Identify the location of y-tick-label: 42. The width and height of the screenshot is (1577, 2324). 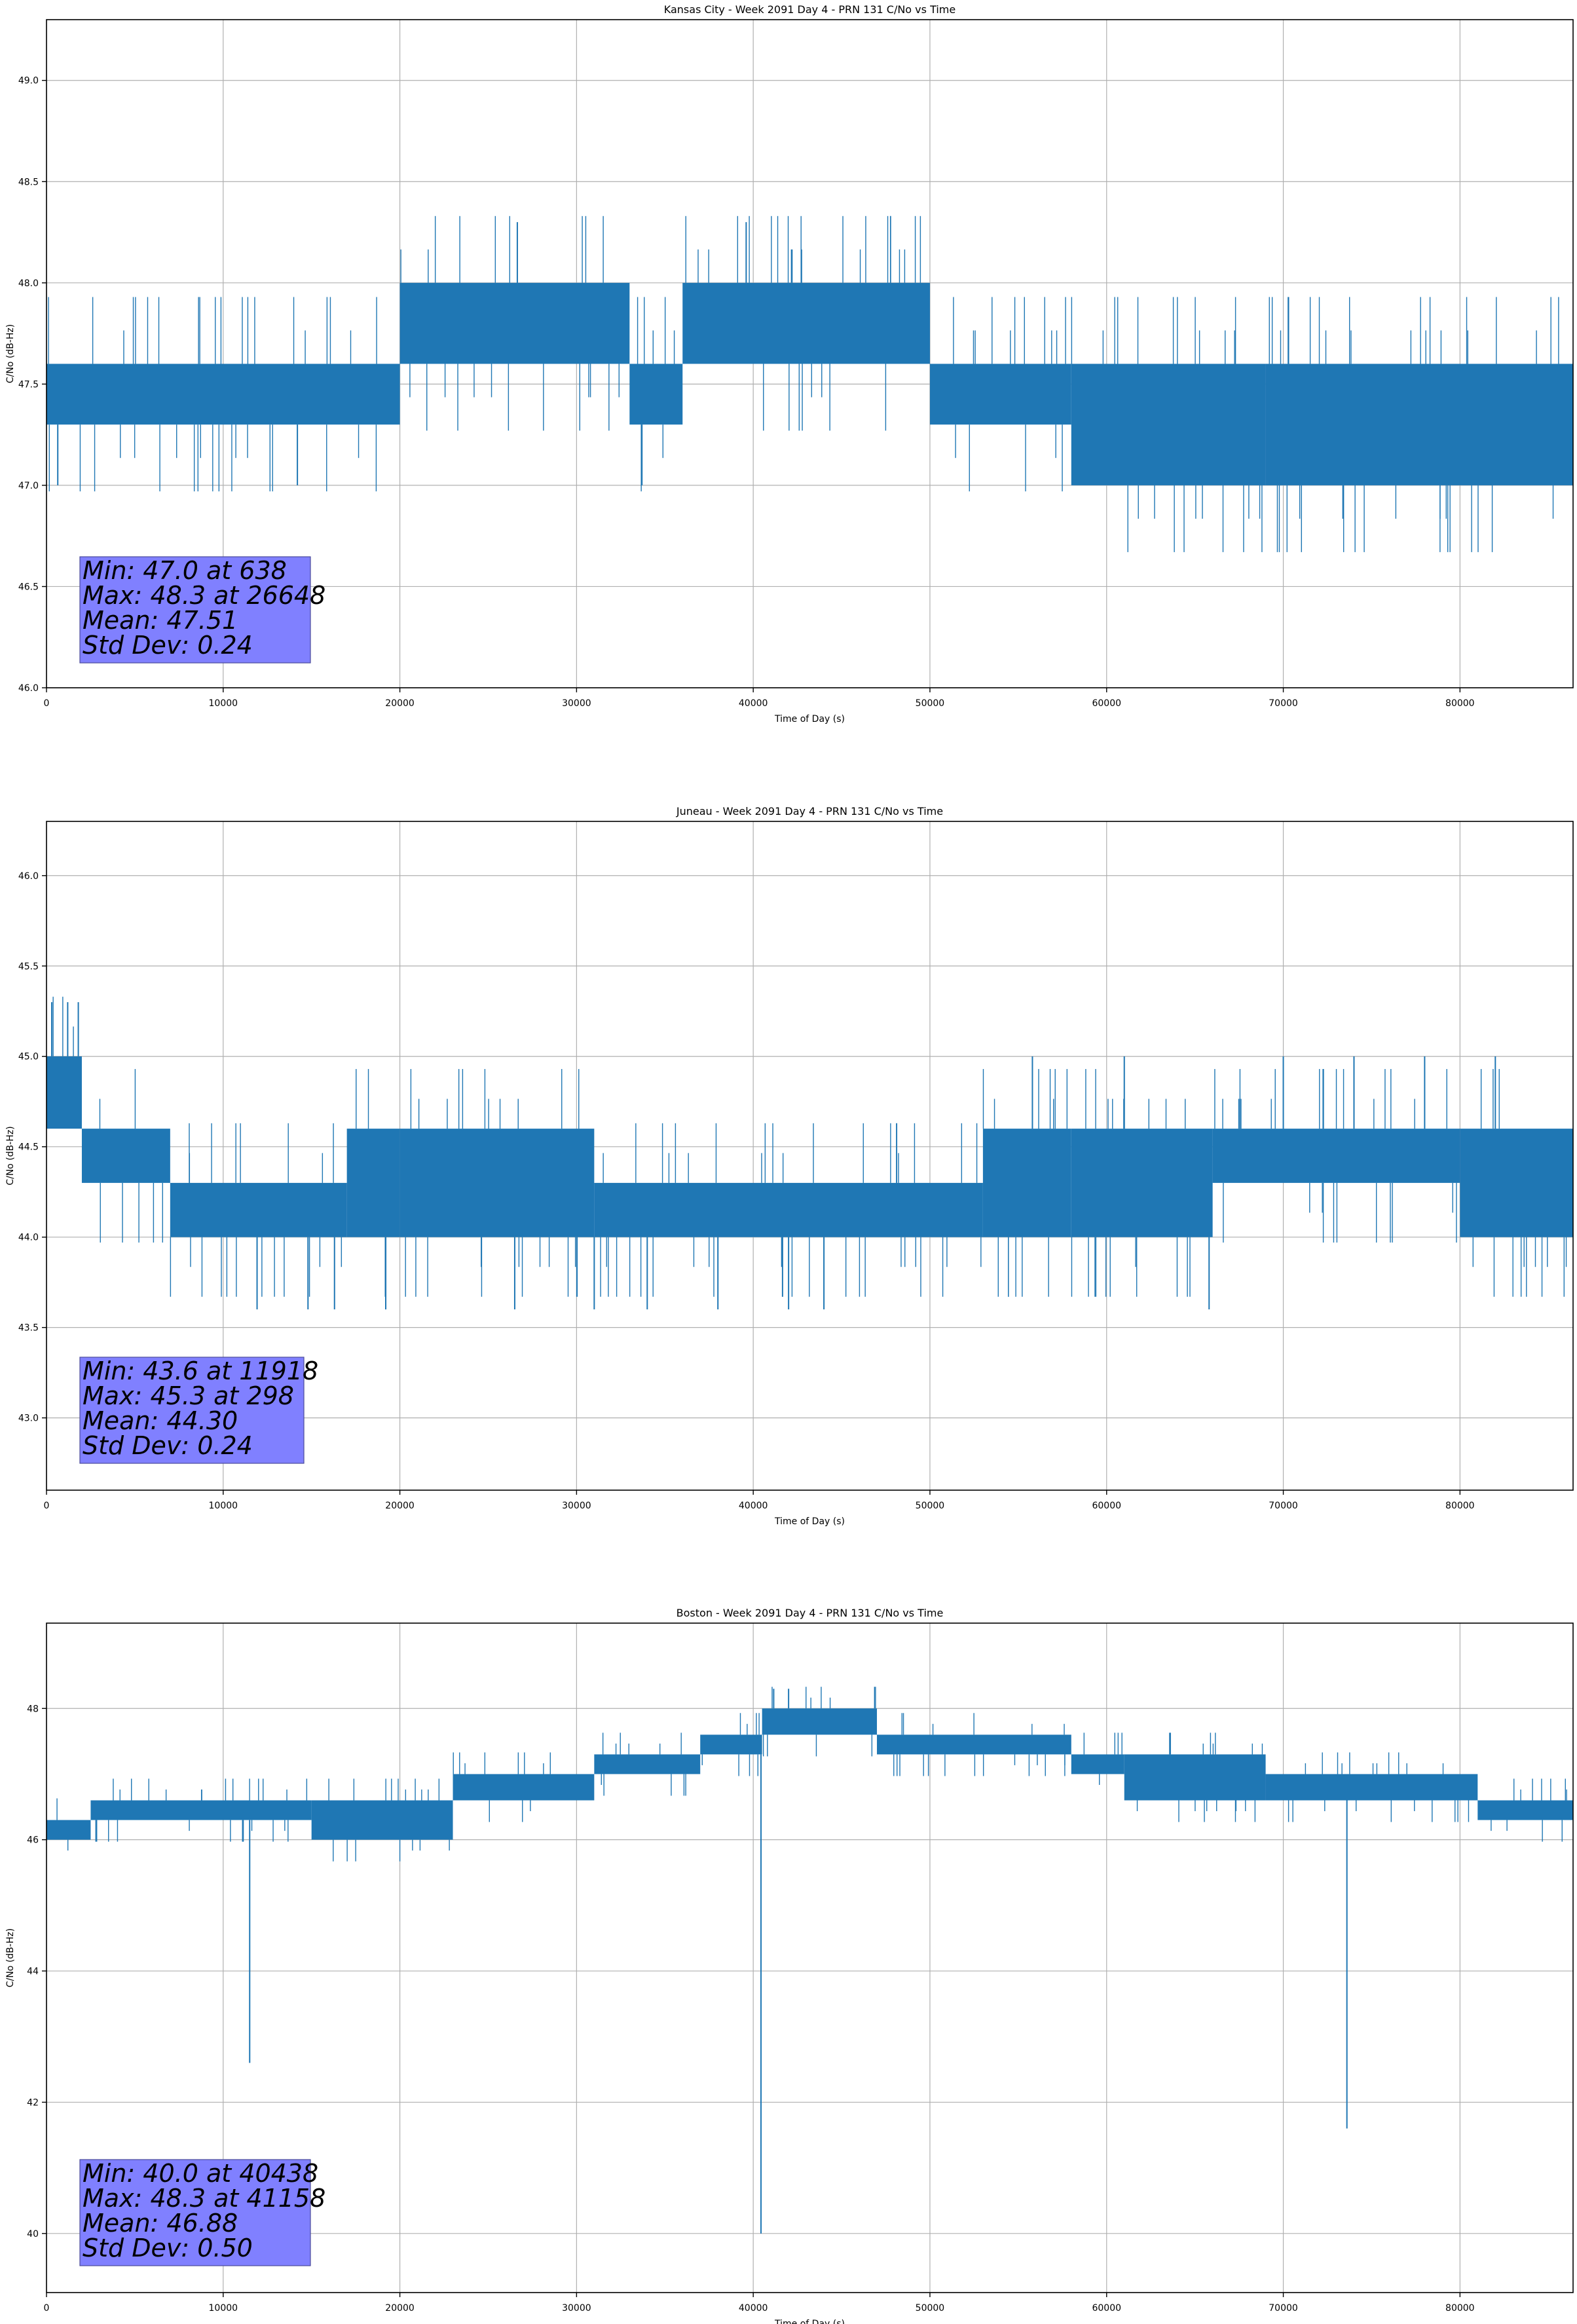
(33, 2102).